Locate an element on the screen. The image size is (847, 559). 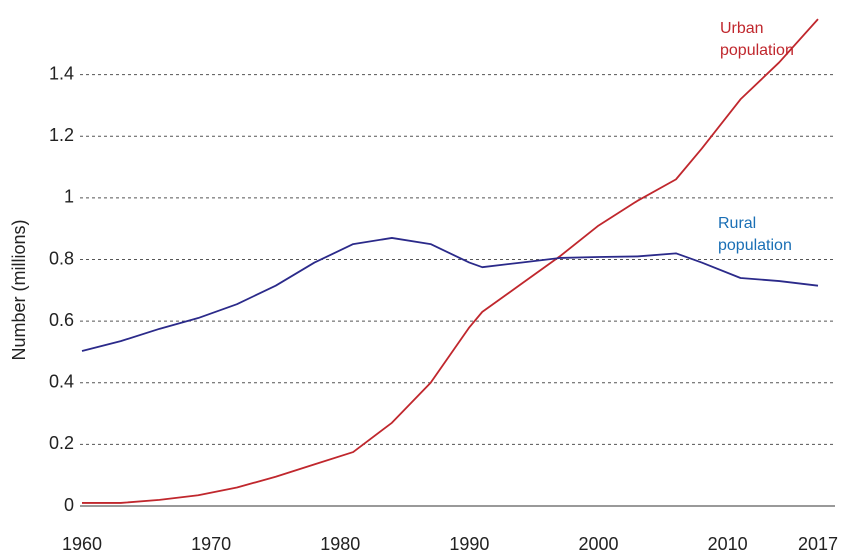
x-tick-label: 1970 is located at coordinates (211, 544).